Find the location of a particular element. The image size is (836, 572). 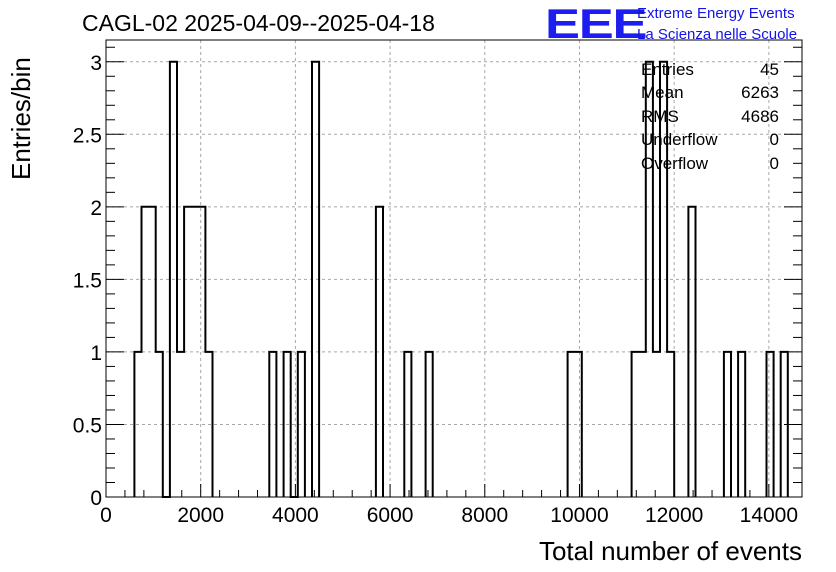

stats-value: 45 is located at coordinates (769, 69).